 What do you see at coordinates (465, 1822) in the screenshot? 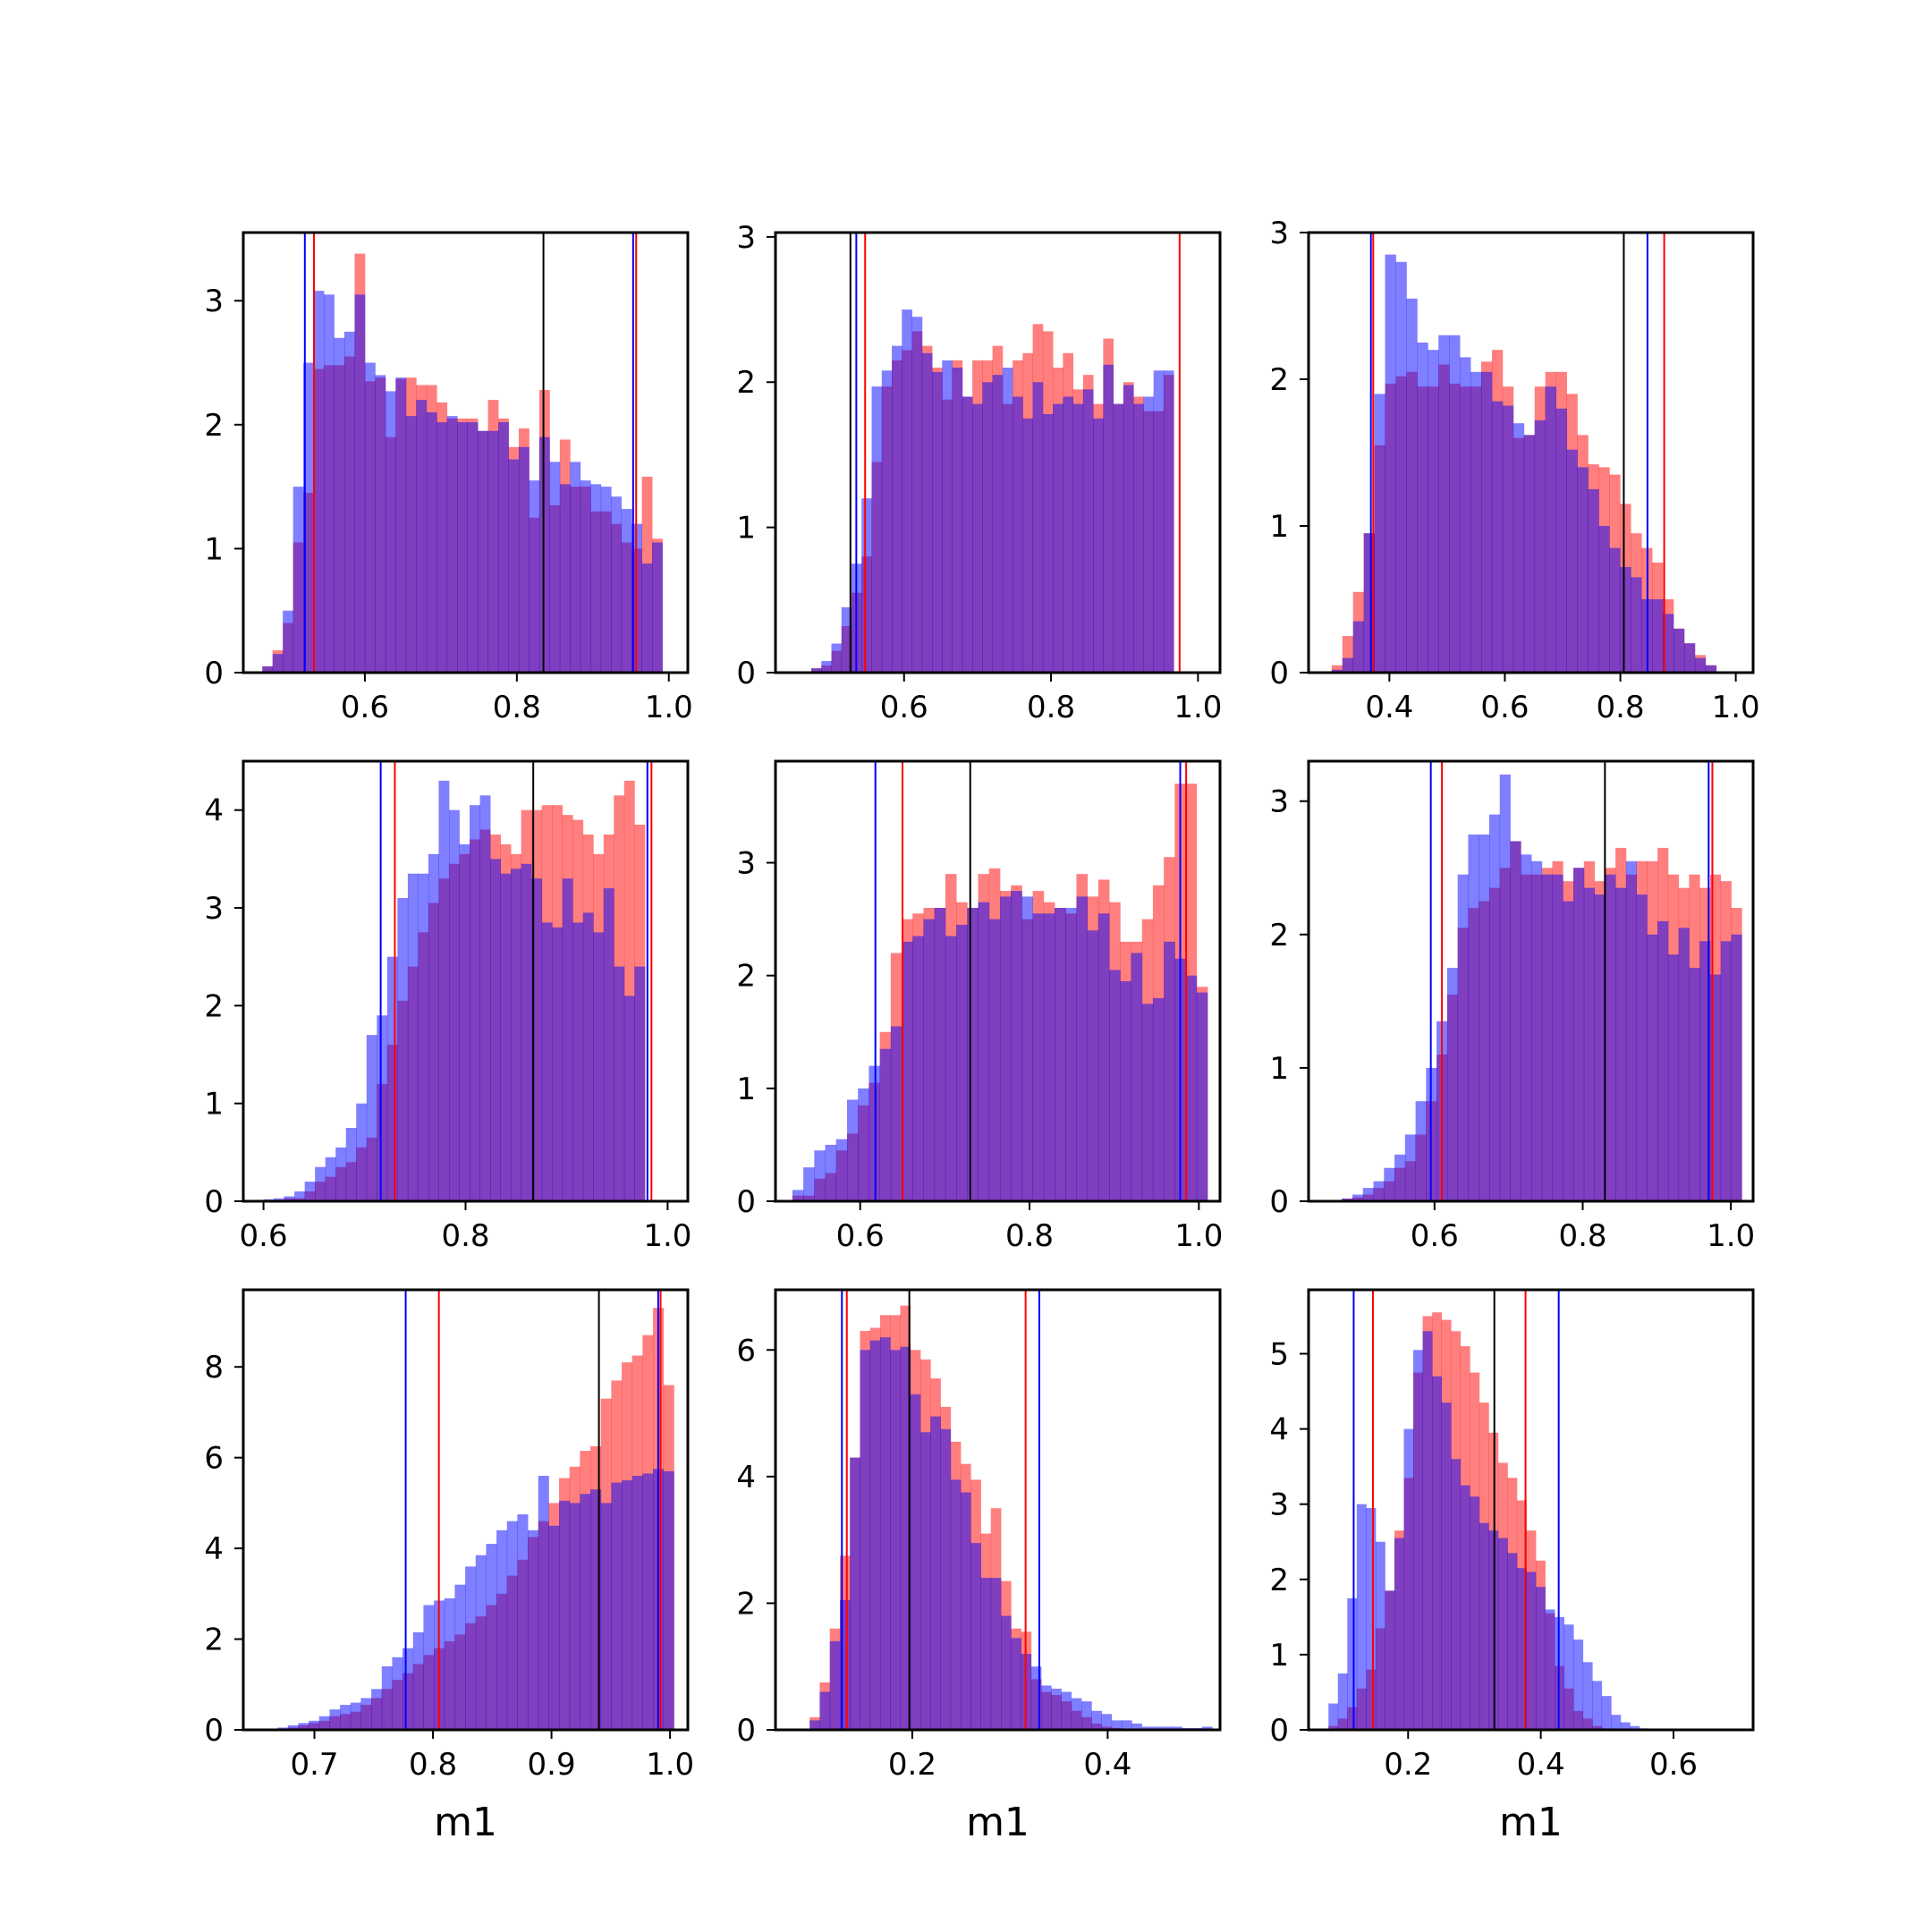
I see `x-axis-label: m1` at bounding box center [465, 1822].